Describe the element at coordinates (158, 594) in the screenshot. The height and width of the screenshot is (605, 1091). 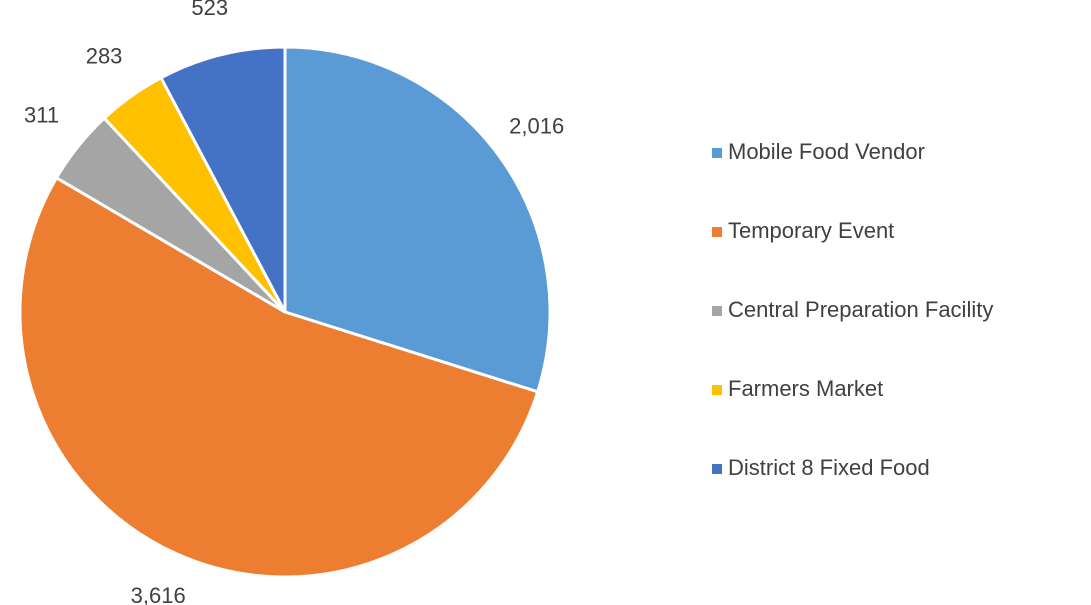
I see `data-label: 3,616` at that location.